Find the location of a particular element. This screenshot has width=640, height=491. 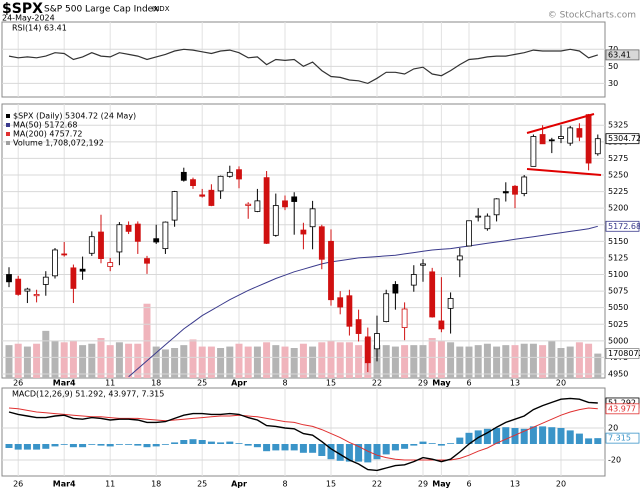

y-tick-label: 20 is located at coordinates (613, 428).